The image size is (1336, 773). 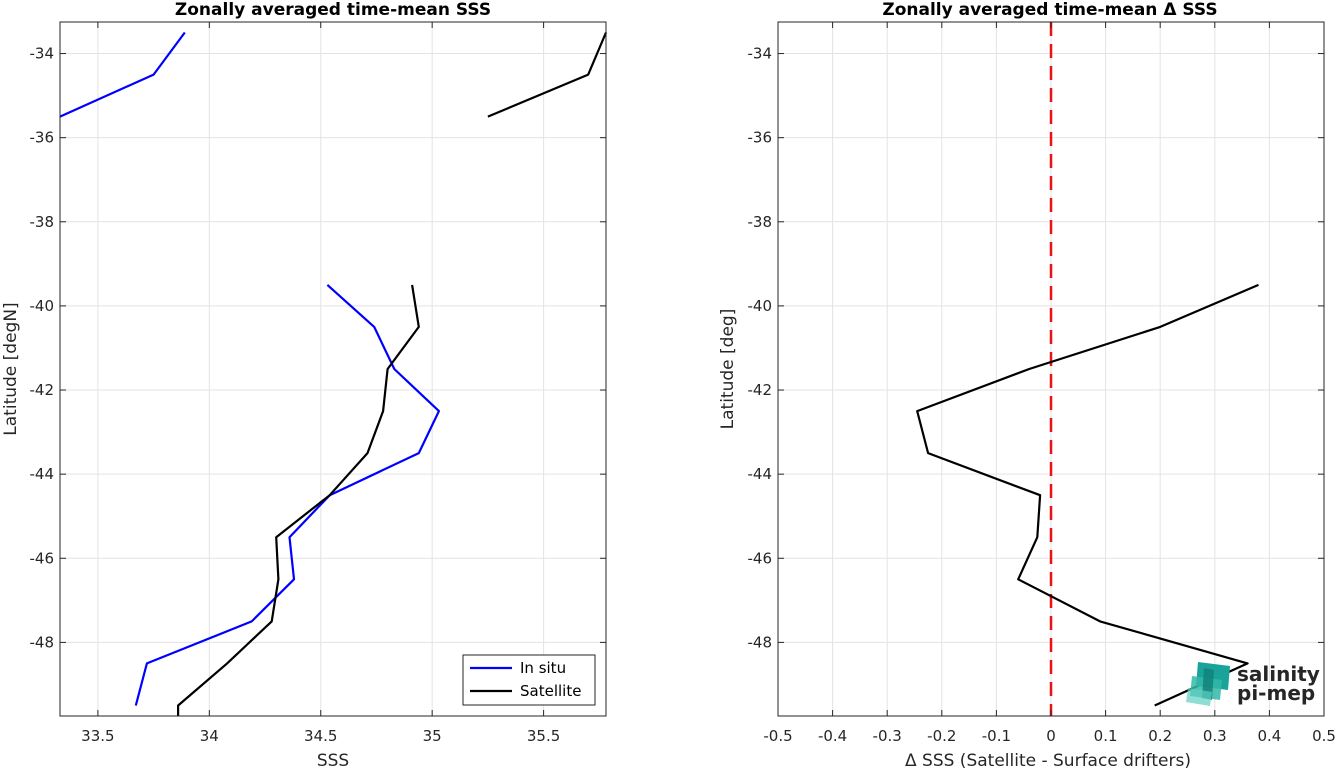 I want to click on x-tick-label: 0.2, so click(x=1160, y=736).